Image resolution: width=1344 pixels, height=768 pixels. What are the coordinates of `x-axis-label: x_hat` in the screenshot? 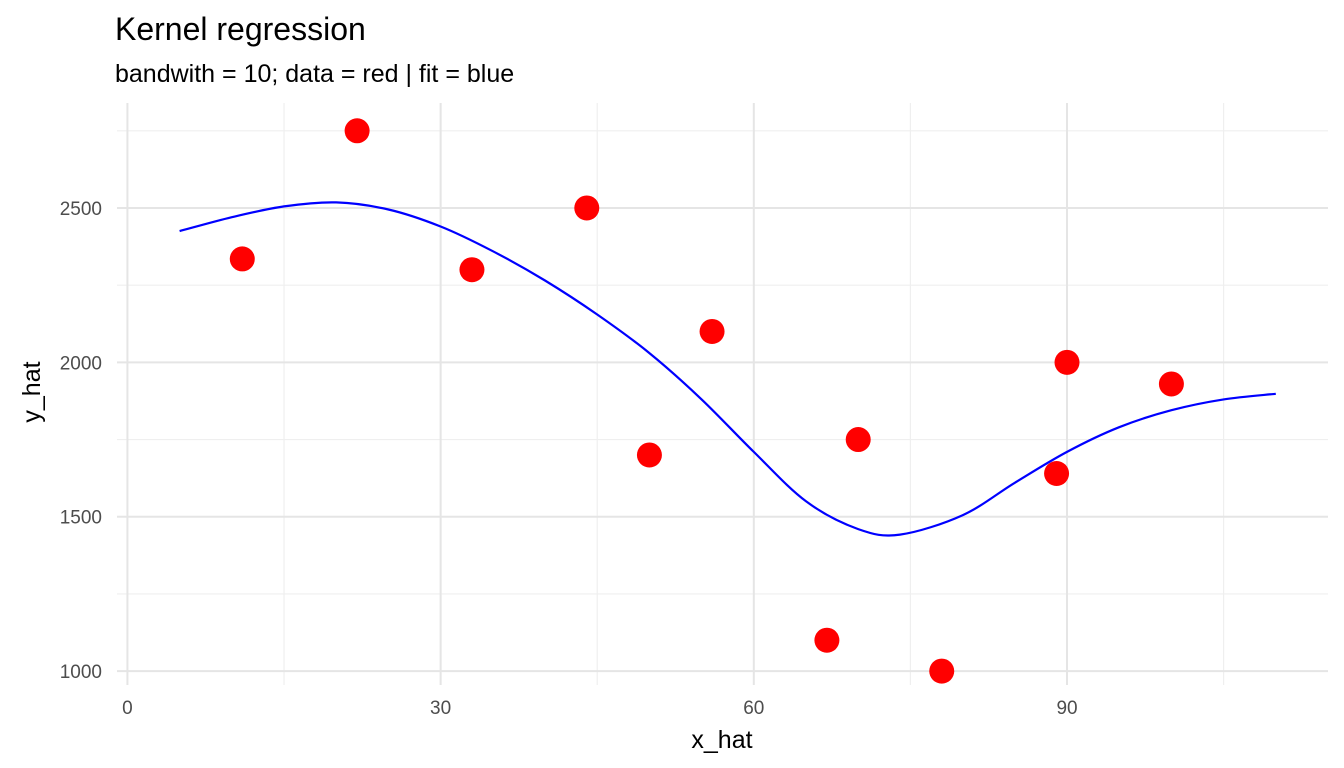 It's located at (721, 740).